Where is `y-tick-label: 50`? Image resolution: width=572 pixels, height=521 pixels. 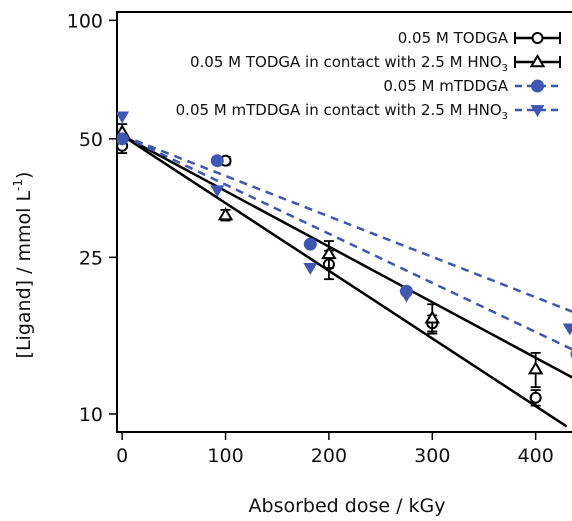
y-tick-label: 50 is located at coordinates (91, 140).